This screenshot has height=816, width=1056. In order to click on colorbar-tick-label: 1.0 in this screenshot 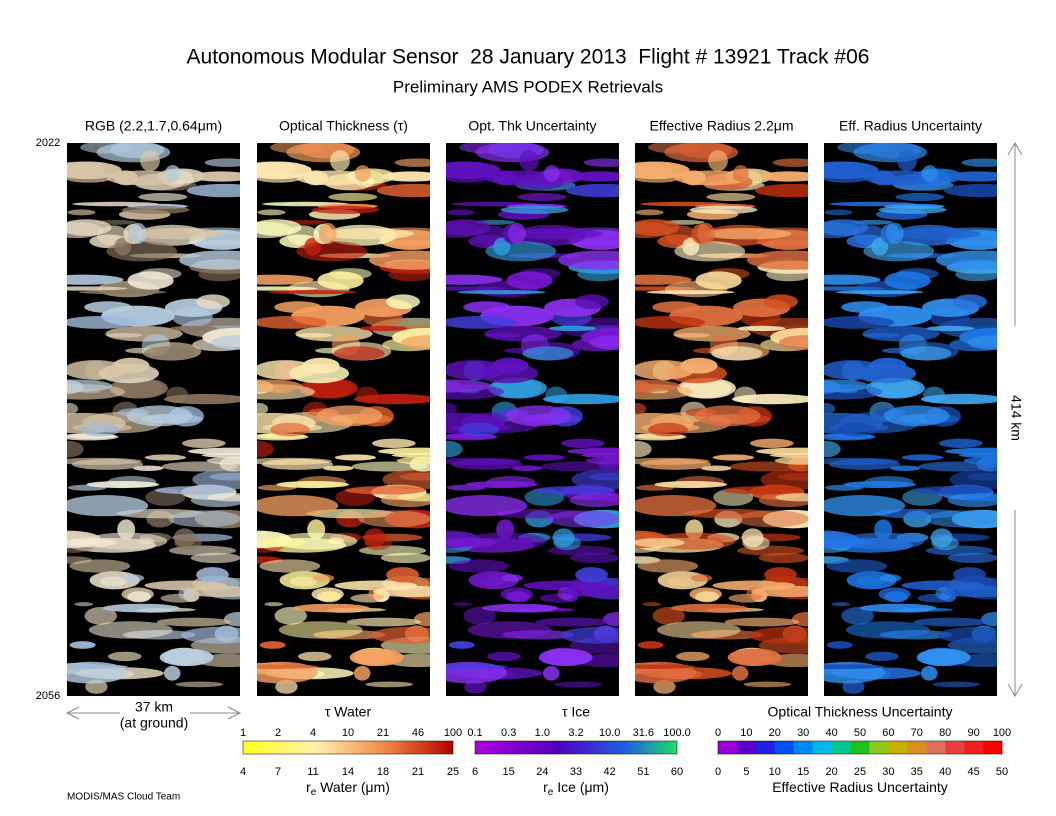, I will do `click(542, 733)`.